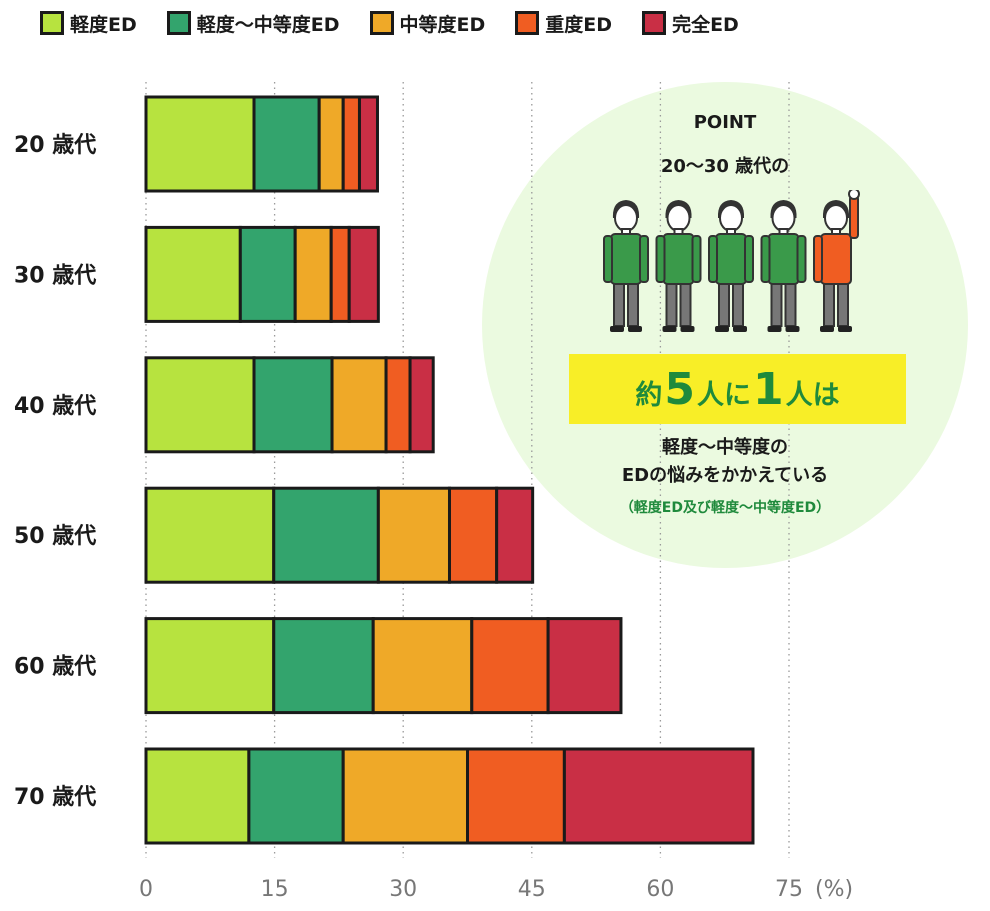 Image resolution: width=990 pixels, height=911 pixels. I want to click on legend-item-complete: 完全ED, so click(690, 23).